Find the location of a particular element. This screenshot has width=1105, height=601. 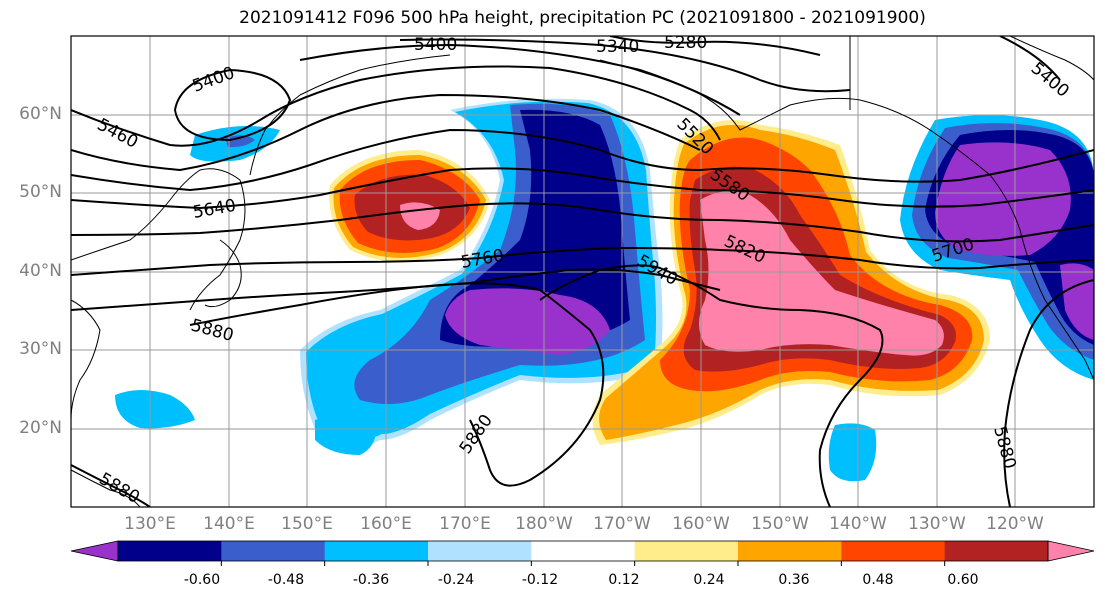

lon-label: 160°E is located at coordinates (386, 524).